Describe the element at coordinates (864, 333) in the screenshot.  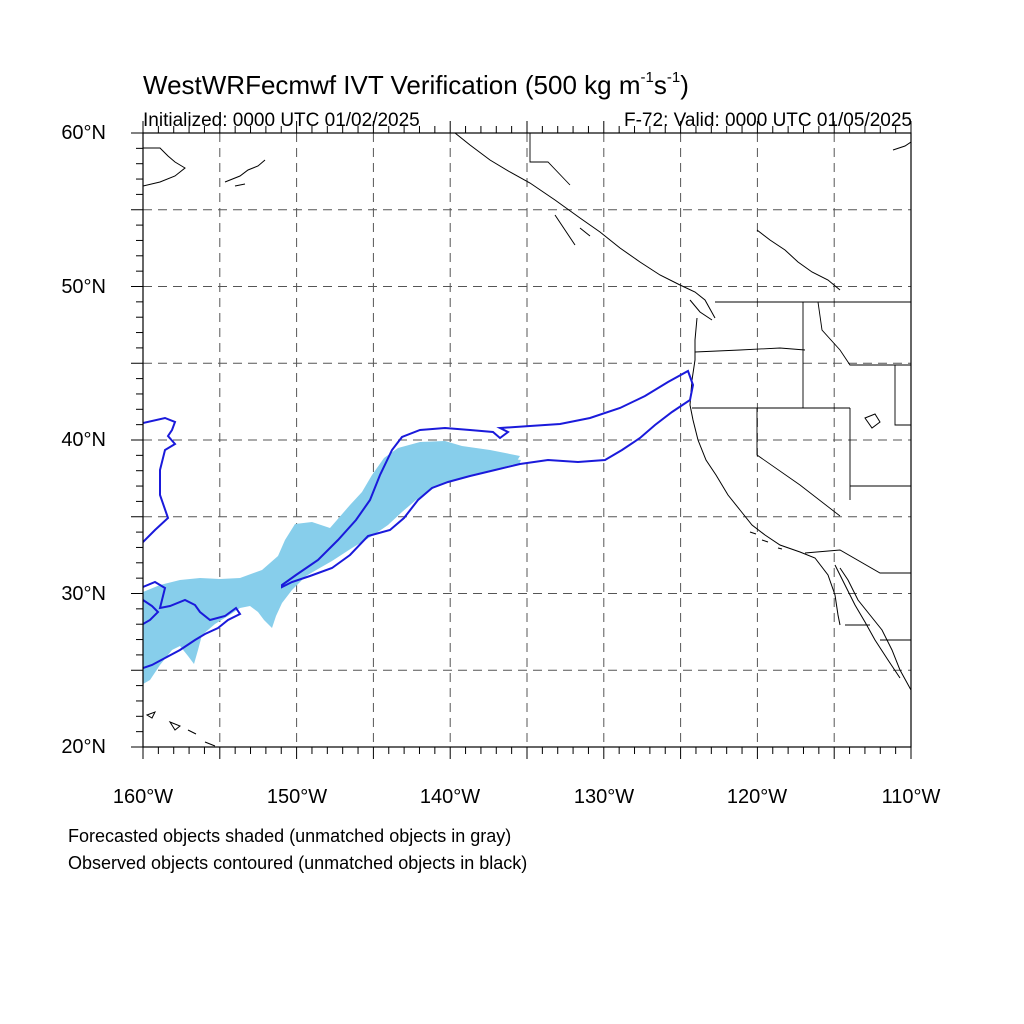
I see `montana-border` at that location.